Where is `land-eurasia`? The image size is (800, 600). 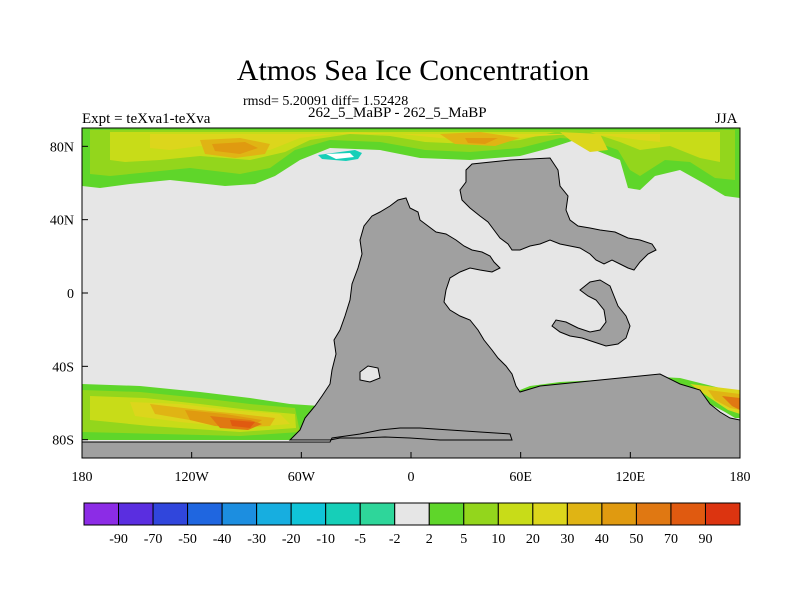 land-eurasia is located at coordinates (558, 214).